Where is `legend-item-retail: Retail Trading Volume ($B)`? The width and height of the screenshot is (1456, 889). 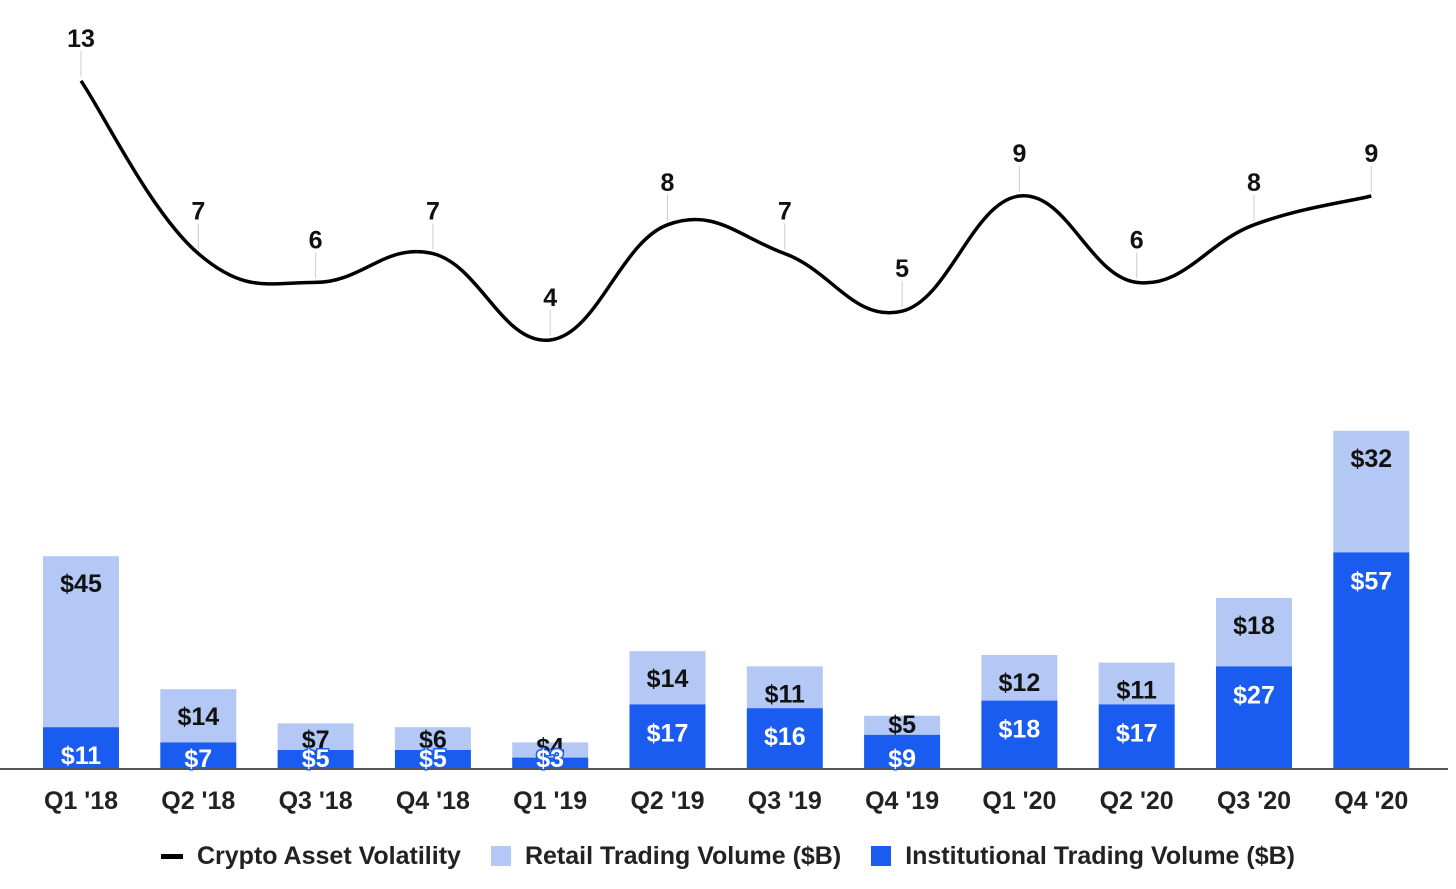 legend-item-retail: Retail Trading Volume ($B) is located at coordinates (666, 856).